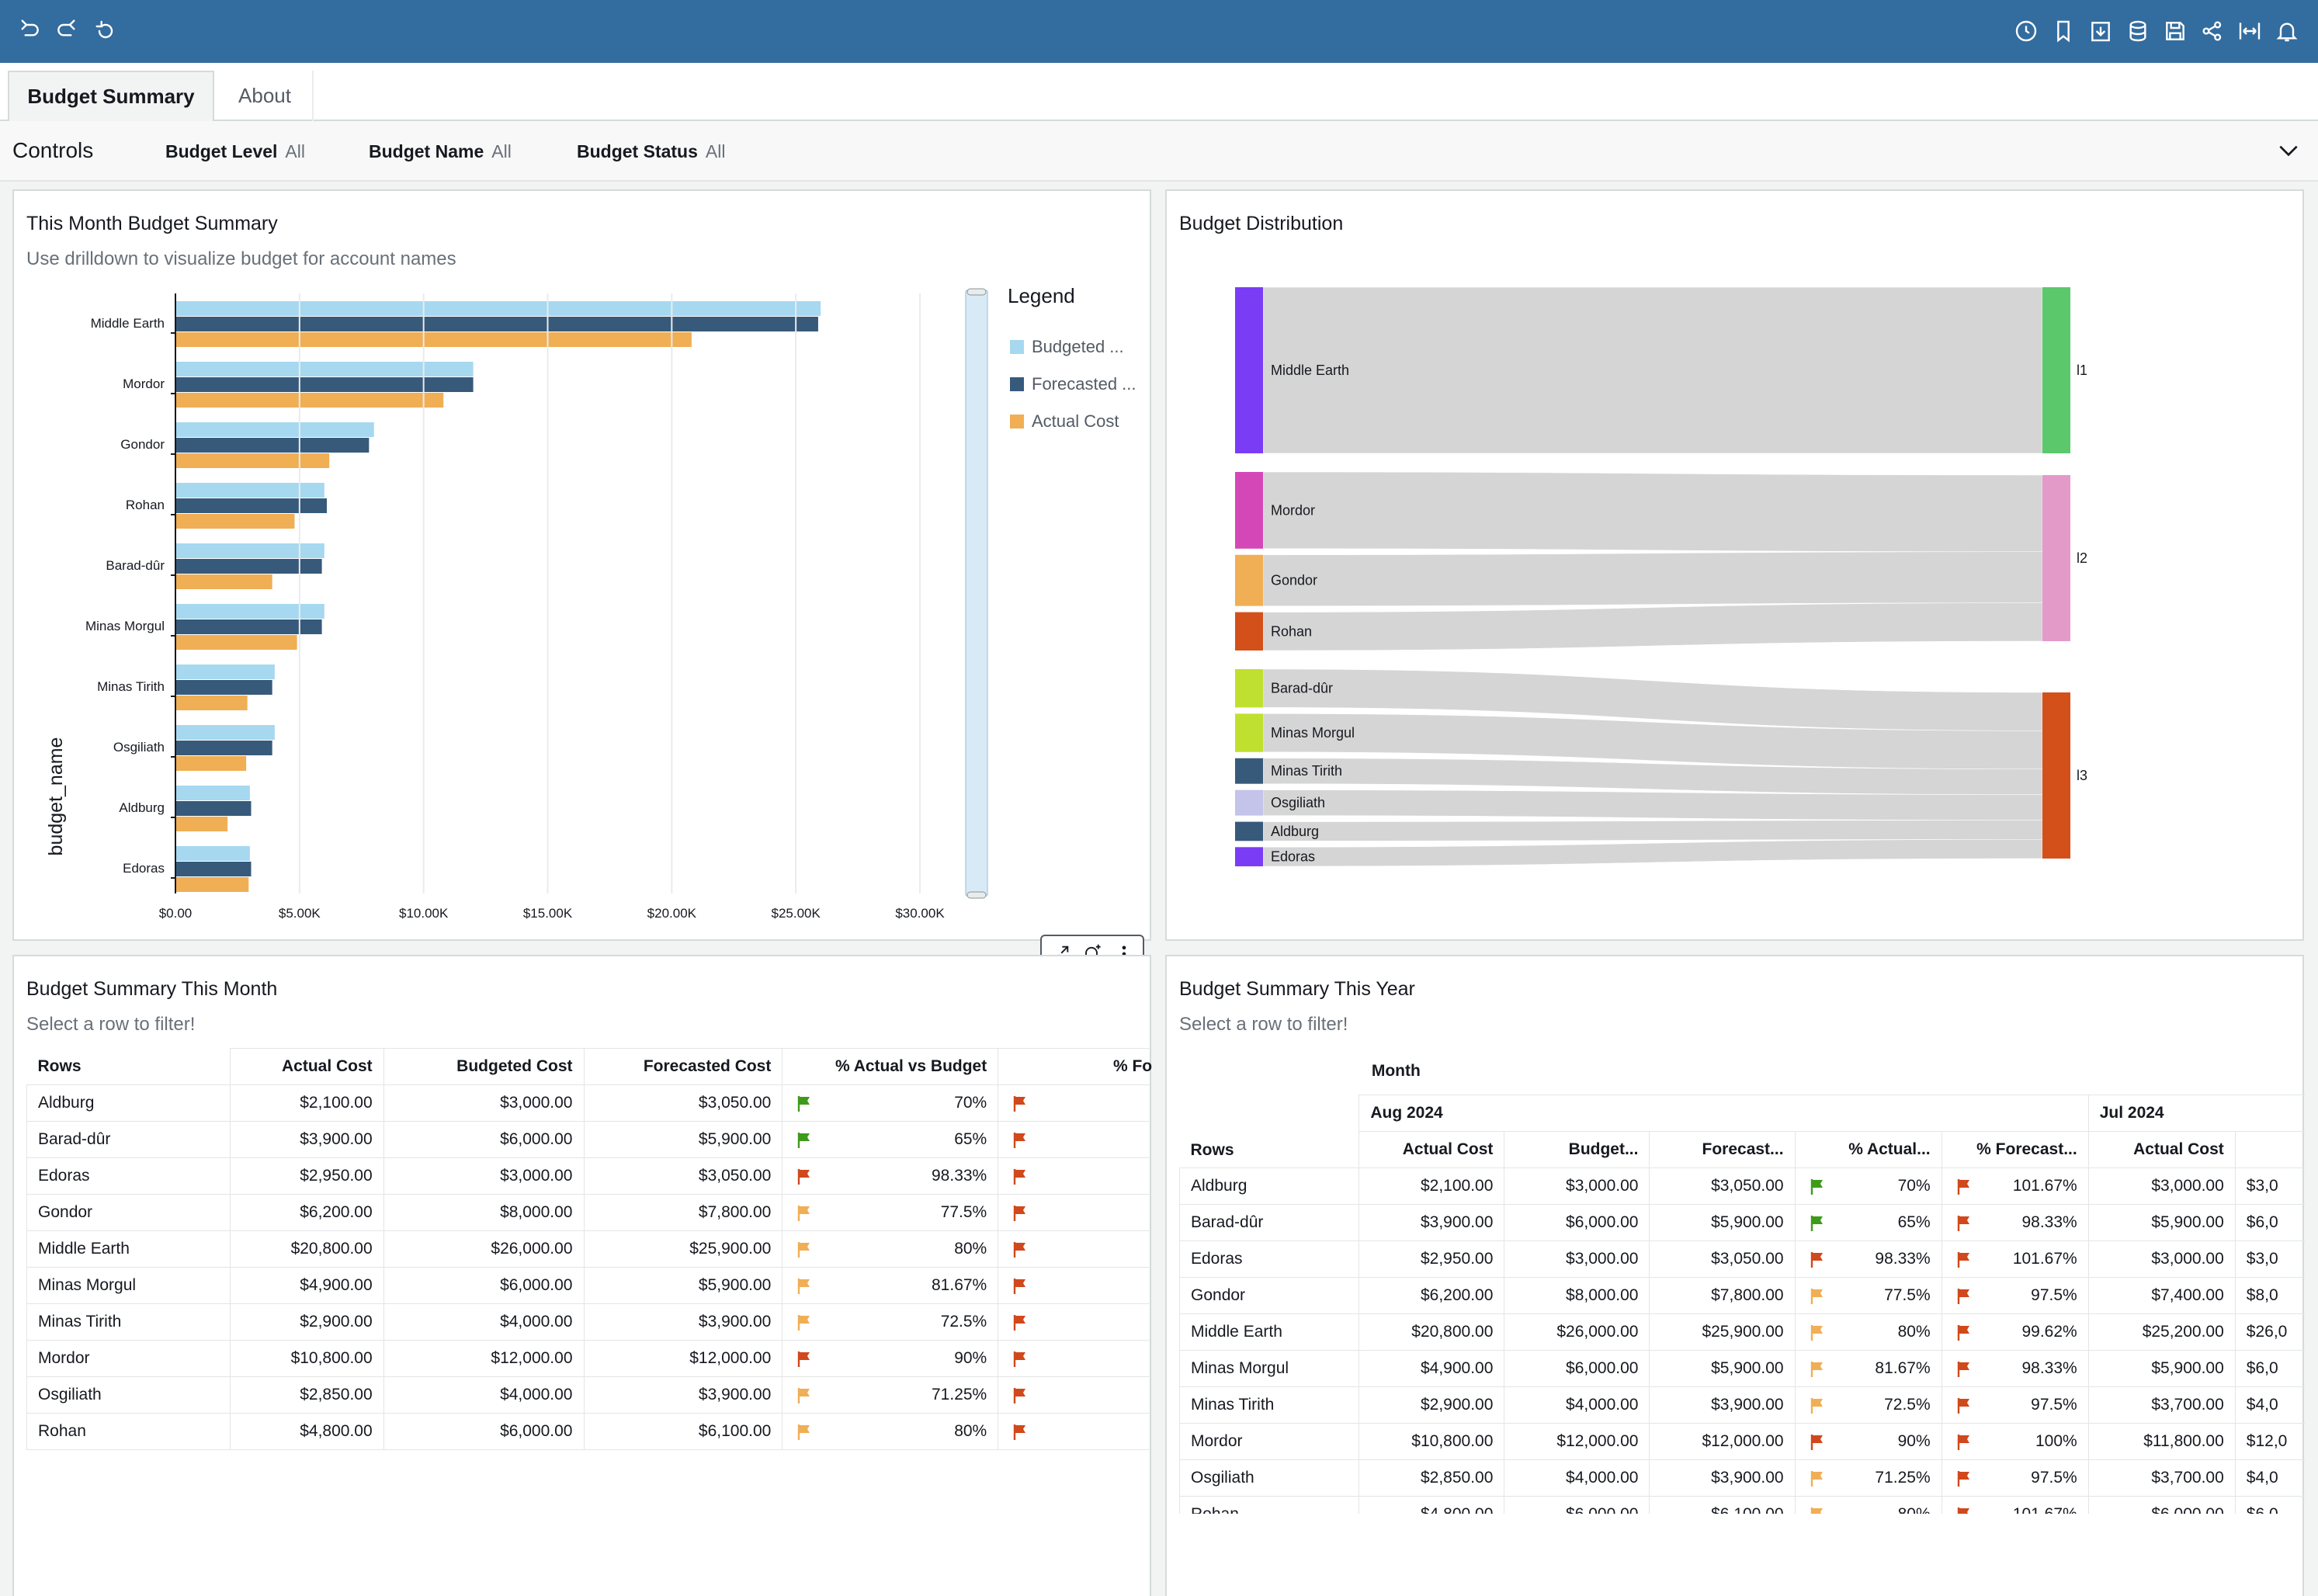 The height and width of the screenshot is (1596, 2318). Describe the element at coordinates (2175, 31) in the screenshot. I see `save-icon` at that location.